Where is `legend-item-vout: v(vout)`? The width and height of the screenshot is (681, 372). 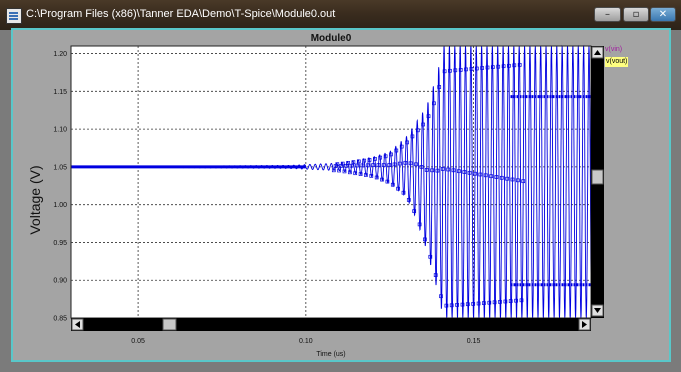
legend-item-vout: v(vout) is located at coordinates (617, 62).